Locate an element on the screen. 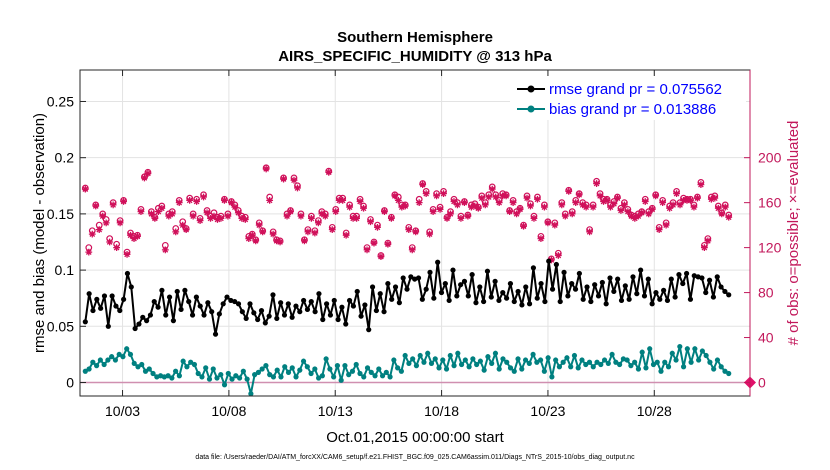 The image size is (830, 470). y-tick-label: 0.25 is located at coordinates (60, 101).